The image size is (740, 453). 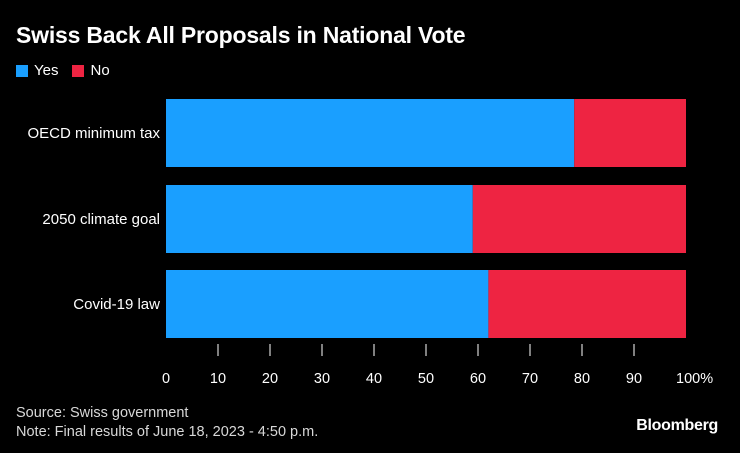 What do you see at coordinates (426, 379) in the screenshot?
I see `x-tick-label-50: 50` at bounding box center [426, 379].